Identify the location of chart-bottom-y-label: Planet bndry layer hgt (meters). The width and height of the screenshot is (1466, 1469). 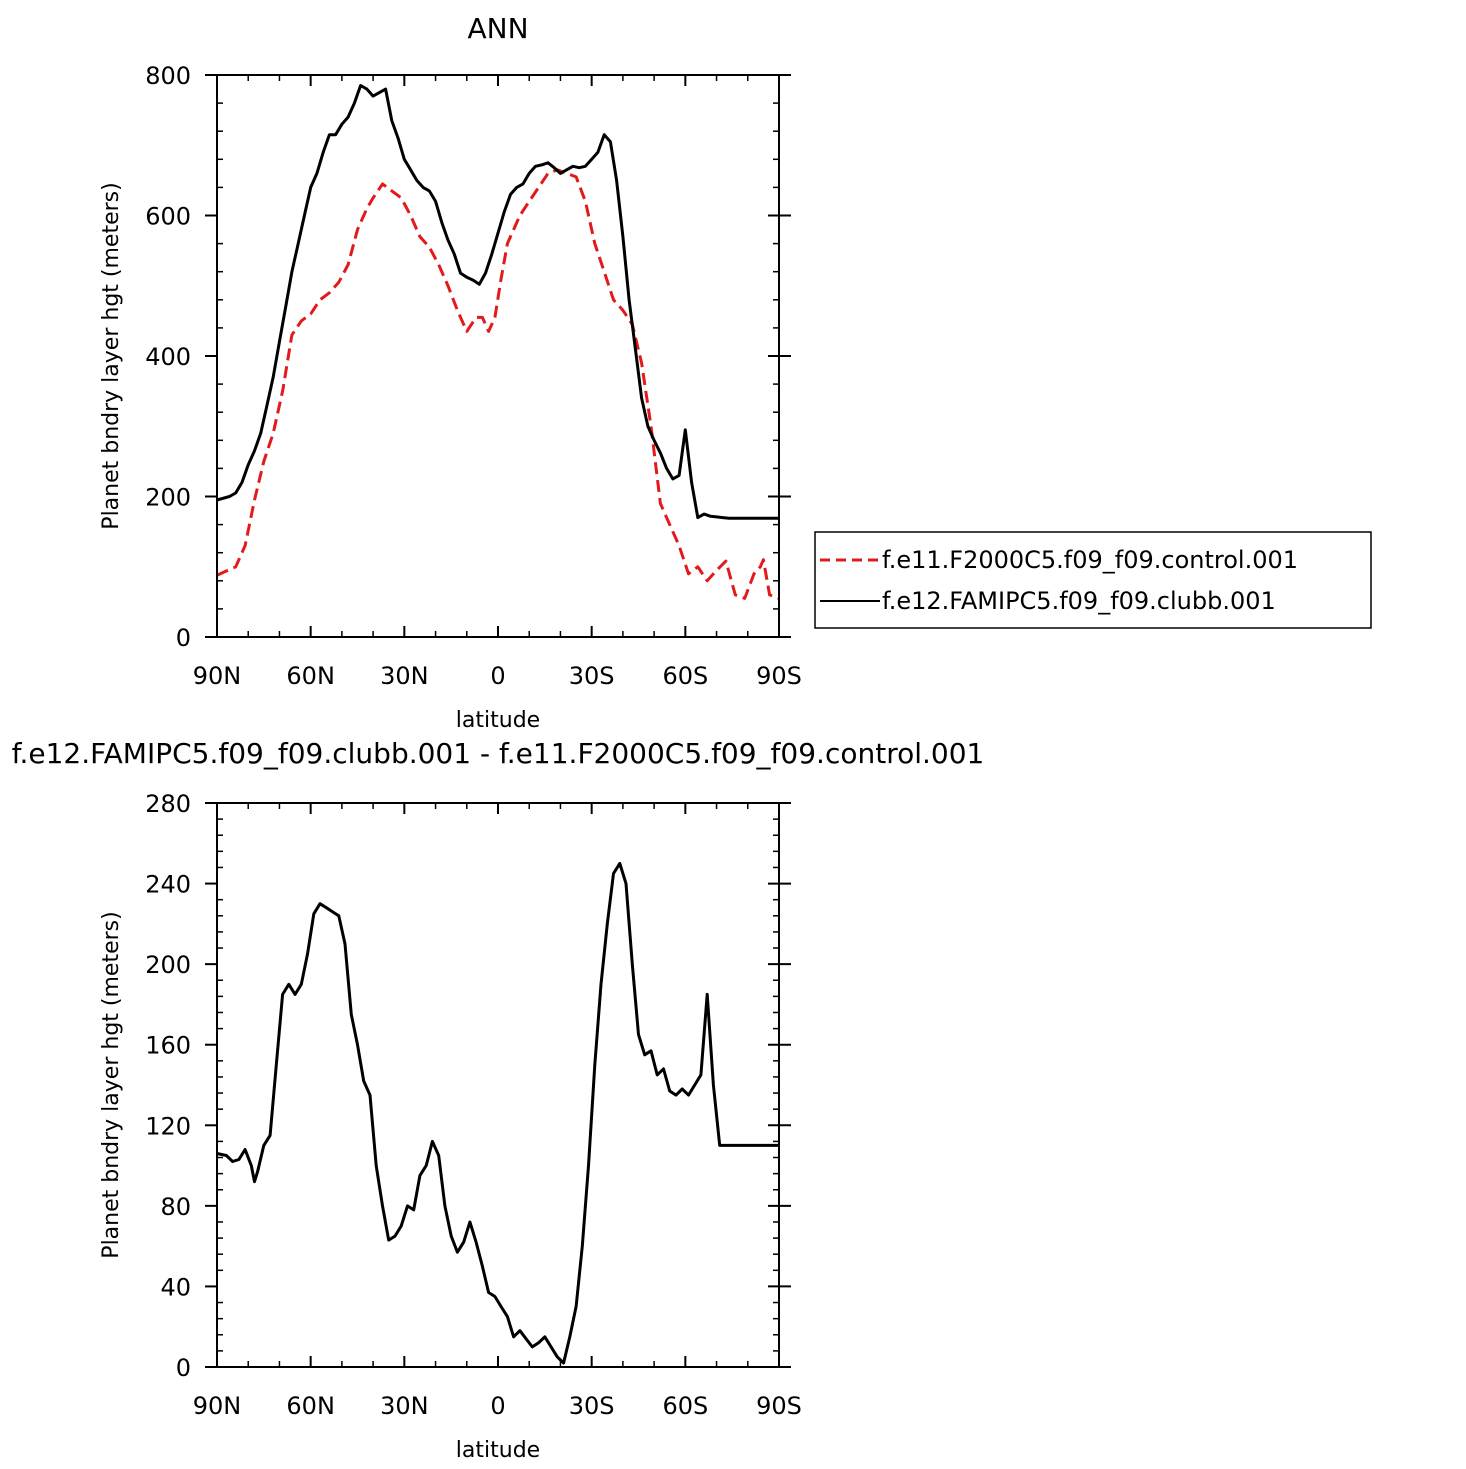
(111, 1084).